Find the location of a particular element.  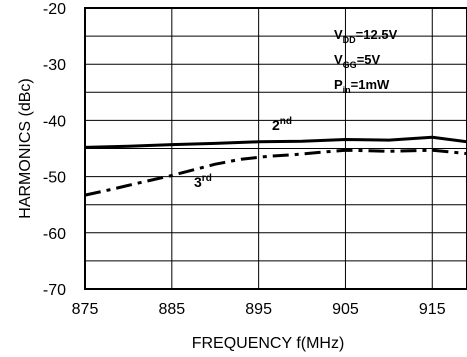

condition-label: VDD=12.5V is located at coordinates (366, 36).